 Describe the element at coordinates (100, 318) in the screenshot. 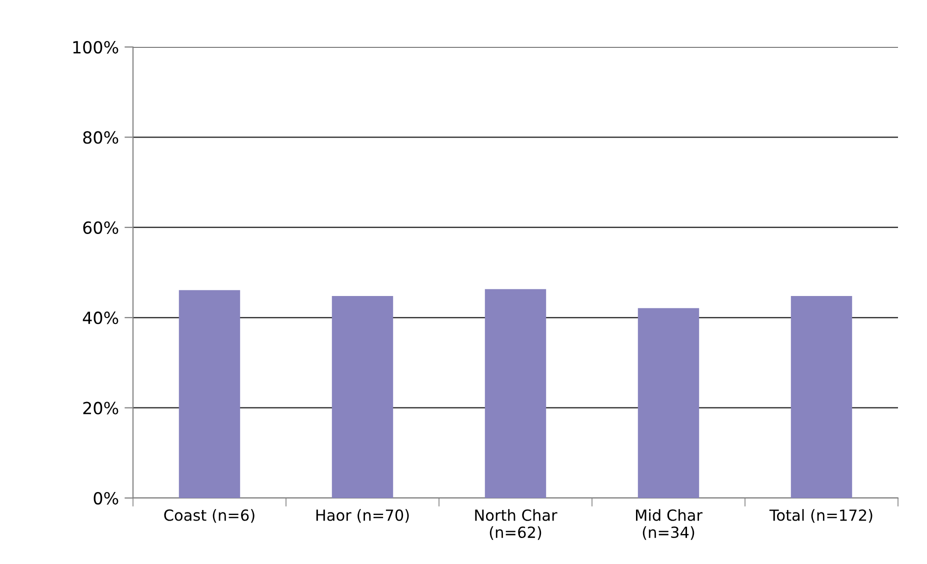

I see `y-tick-label: 40%` at that location.